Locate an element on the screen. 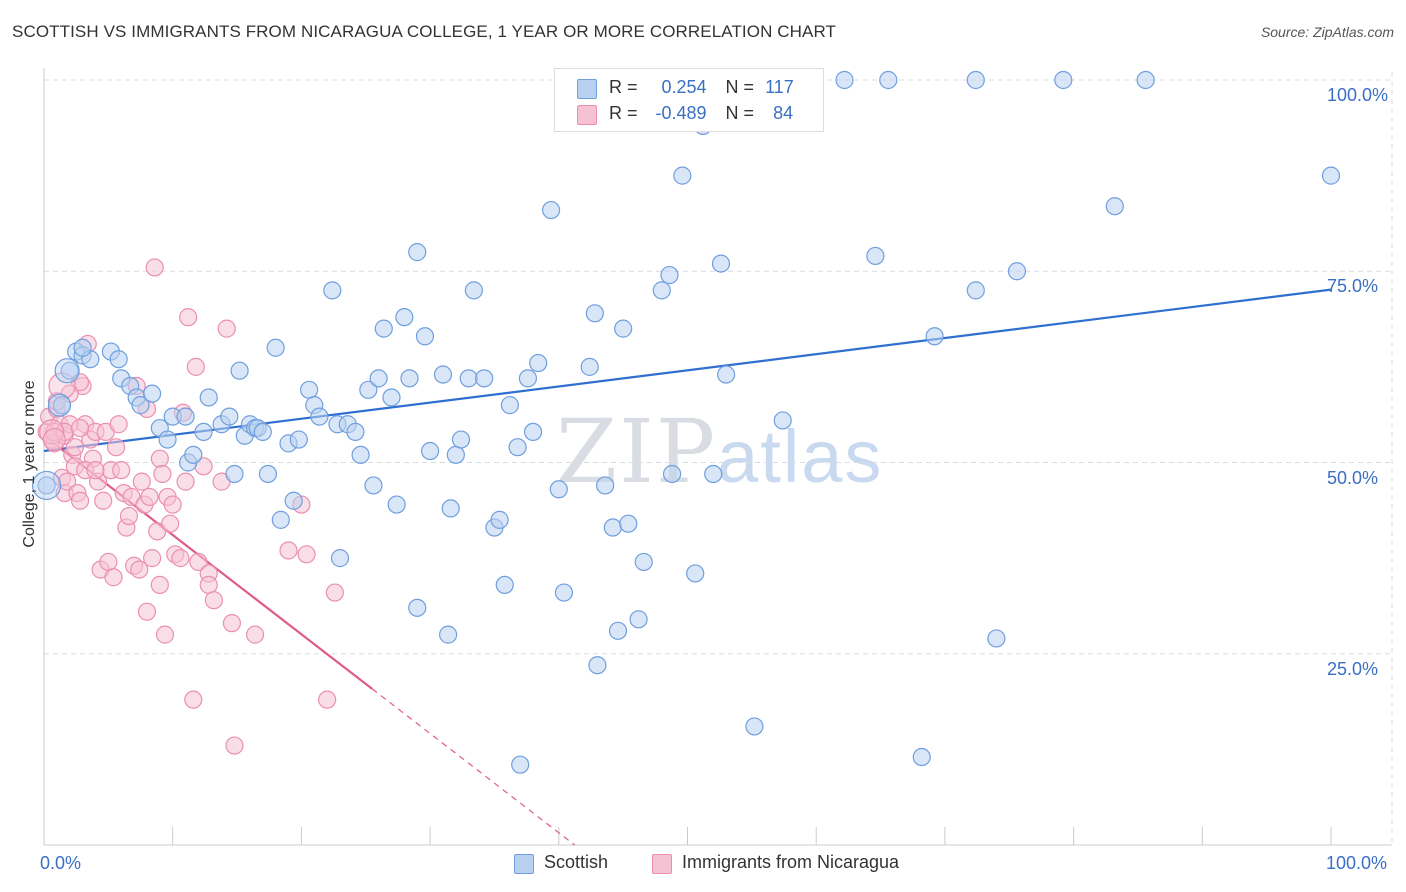 This screenshot has width=1406, height=892. correlation-legend: R = 0.254 N = 117 R = -0.489 N = 84 is located at coordinates (689, 100).